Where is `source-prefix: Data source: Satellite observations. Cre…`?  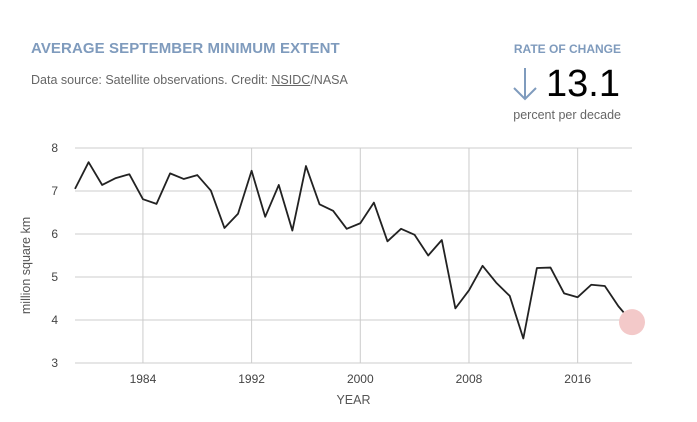 source-prefix: Data source: Satellite observations. Cre… is located at coordinates (151, 80).